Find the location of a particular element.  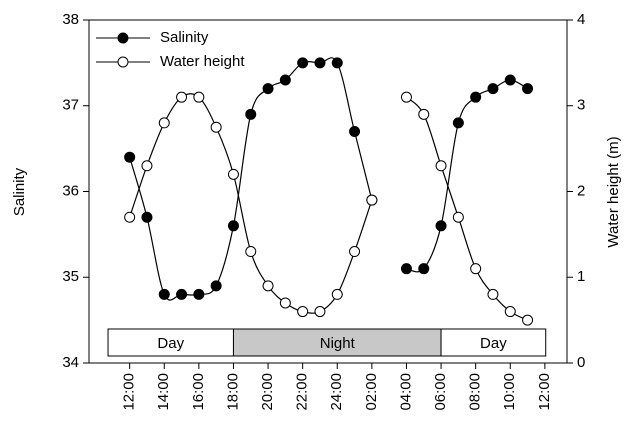

x-tick-label: 14:00 is located at coordinates (163, 392).